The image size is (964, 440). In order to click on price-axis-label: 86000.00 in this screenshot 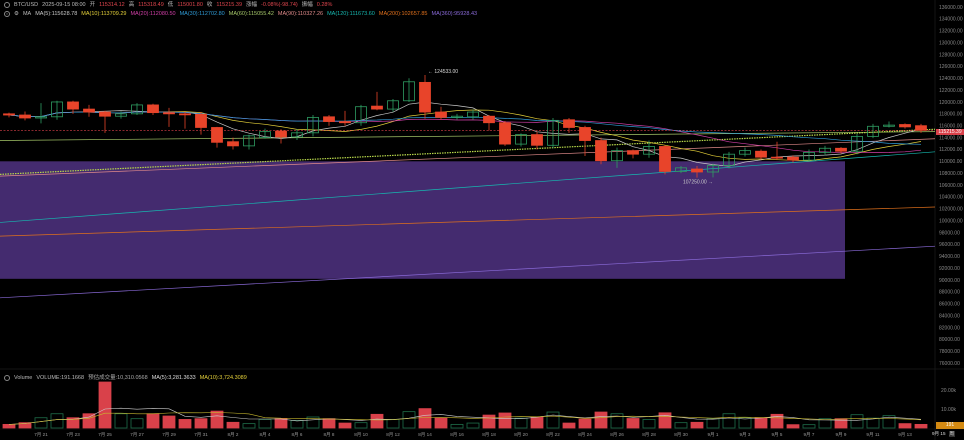, I will do `click(949, 305)`.